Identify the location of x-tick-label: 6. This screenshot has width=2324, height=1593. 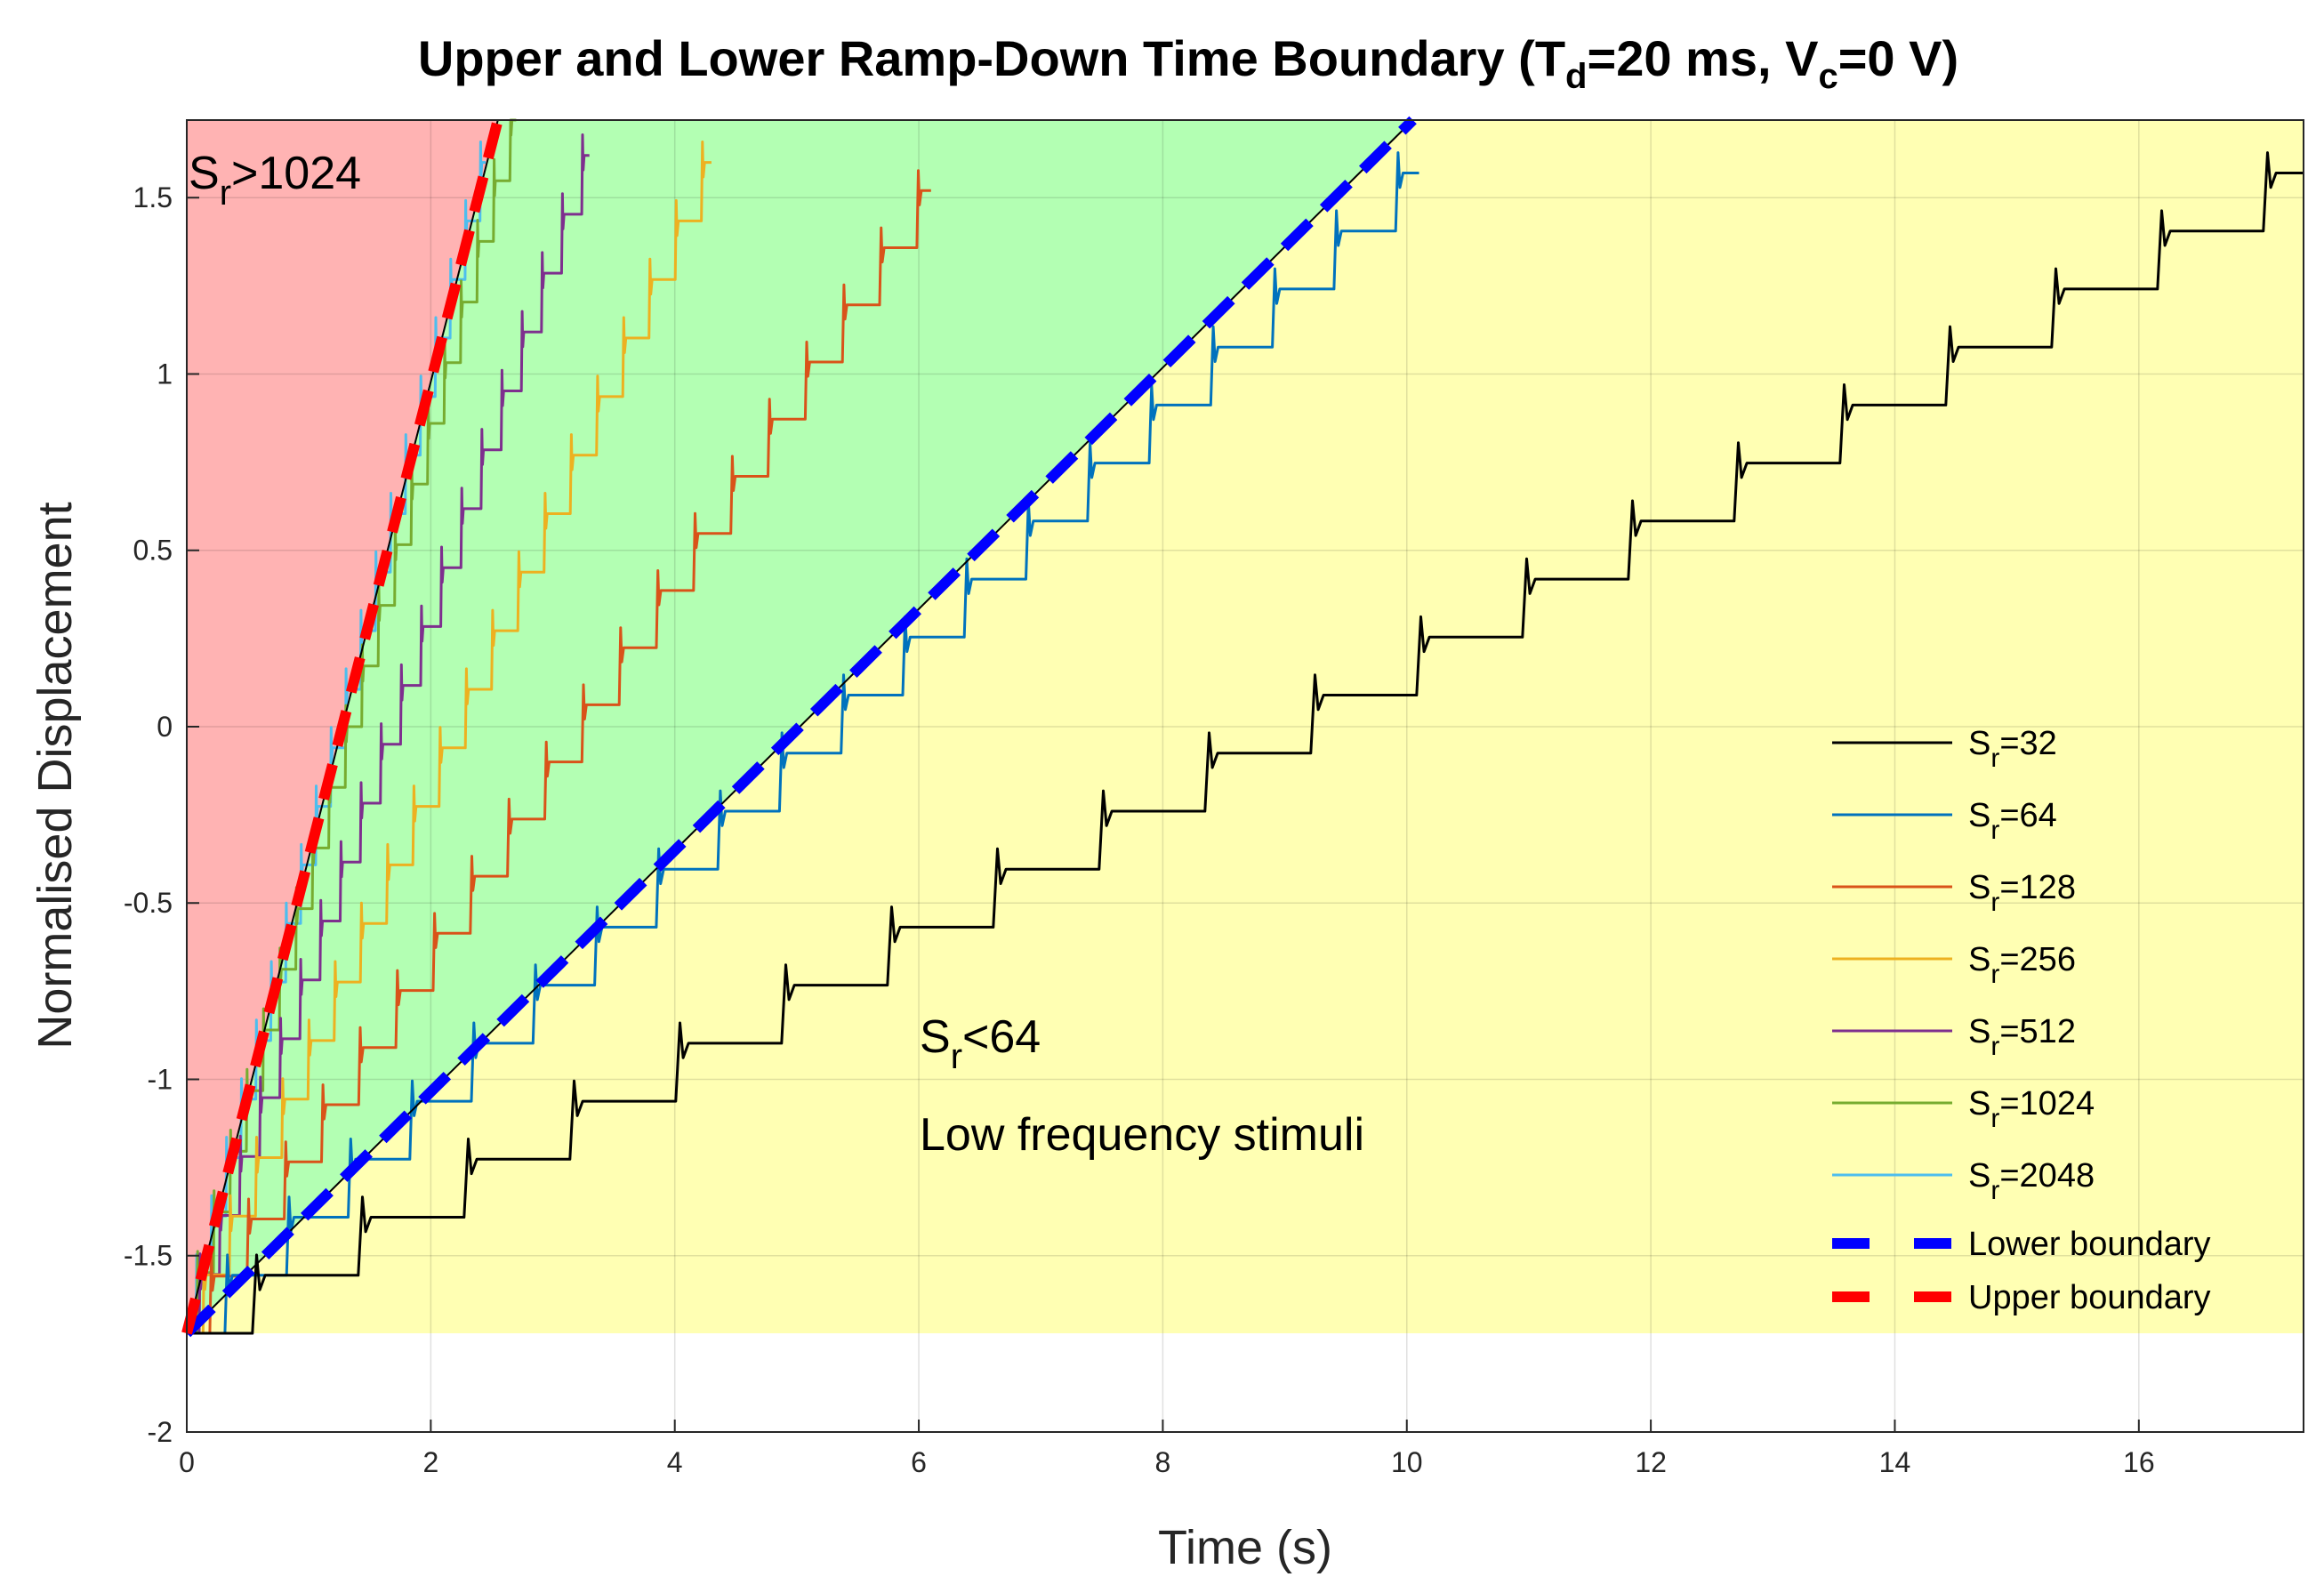
(919, 1462).